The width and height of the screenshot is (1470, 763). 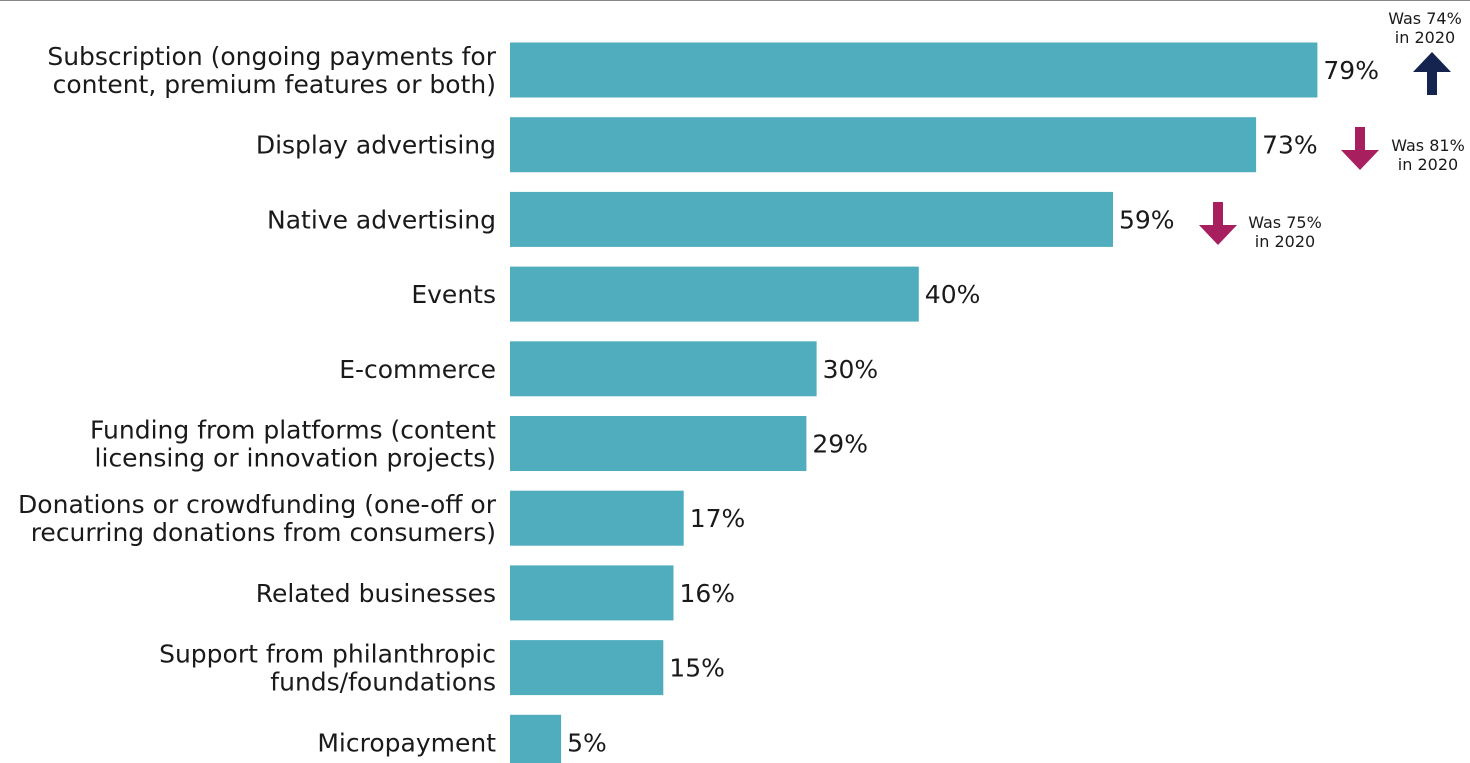 I want to click on category-label-line: Events, so click(x=453, y=294).